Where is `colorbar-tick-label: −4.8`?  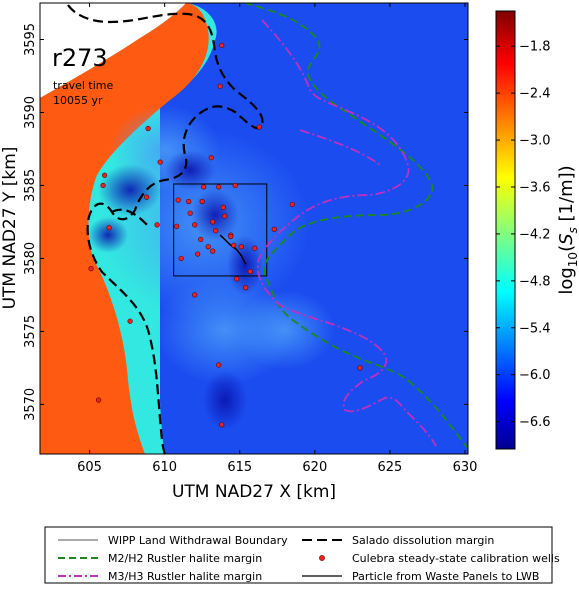 colorbar-tick-label: −4.8 is located at coordinates (535, 281).